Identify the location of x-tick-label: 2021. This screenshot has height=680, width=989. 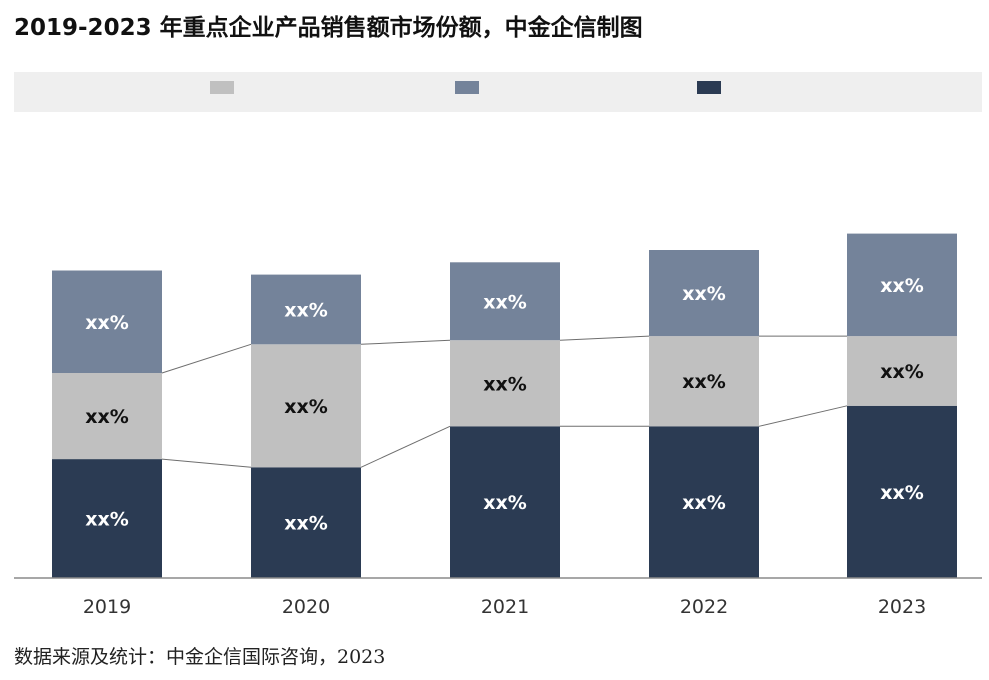
(505, 607).